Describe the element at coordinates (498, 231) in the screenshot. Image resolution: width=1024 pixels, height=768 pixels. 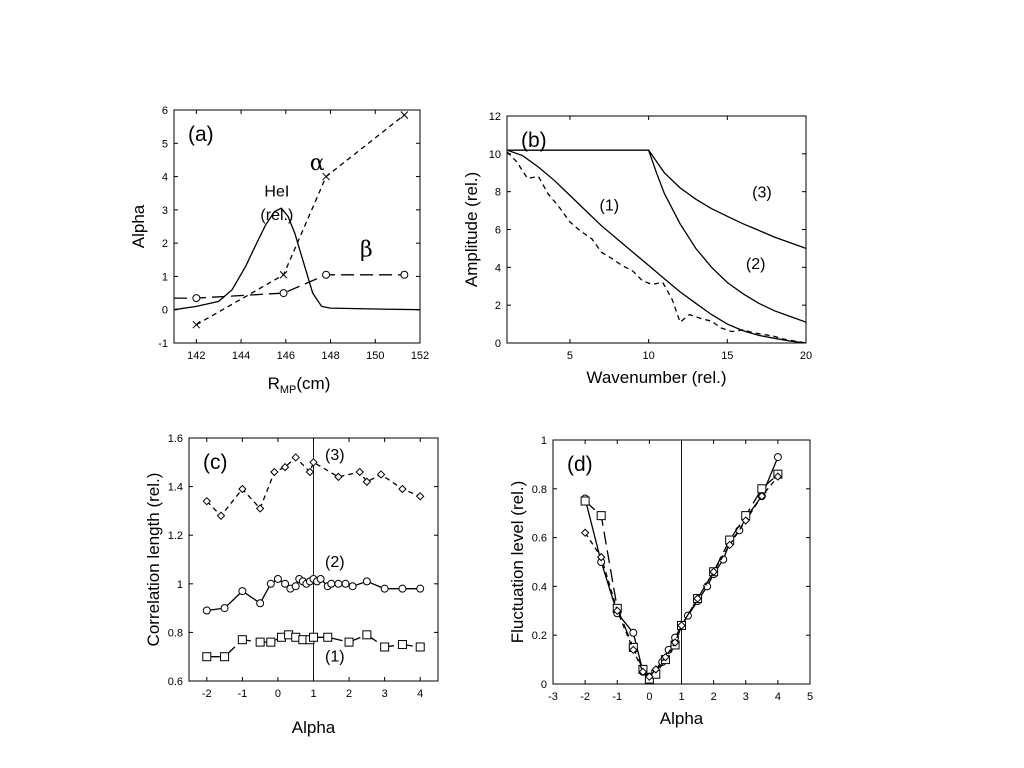
I see `y-tick-label: 6` at that location.